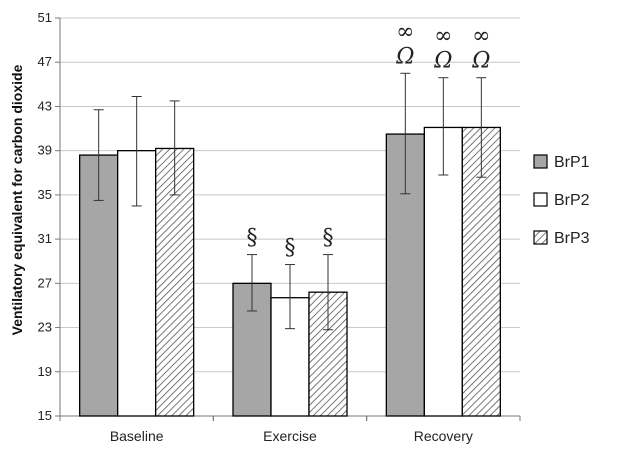 This screenshot has width=626, height=453. What do you see at coordinates (290, 436) in the screenshot?
I see `x-tick-label: Exercise` at bounding box center [290, 436].